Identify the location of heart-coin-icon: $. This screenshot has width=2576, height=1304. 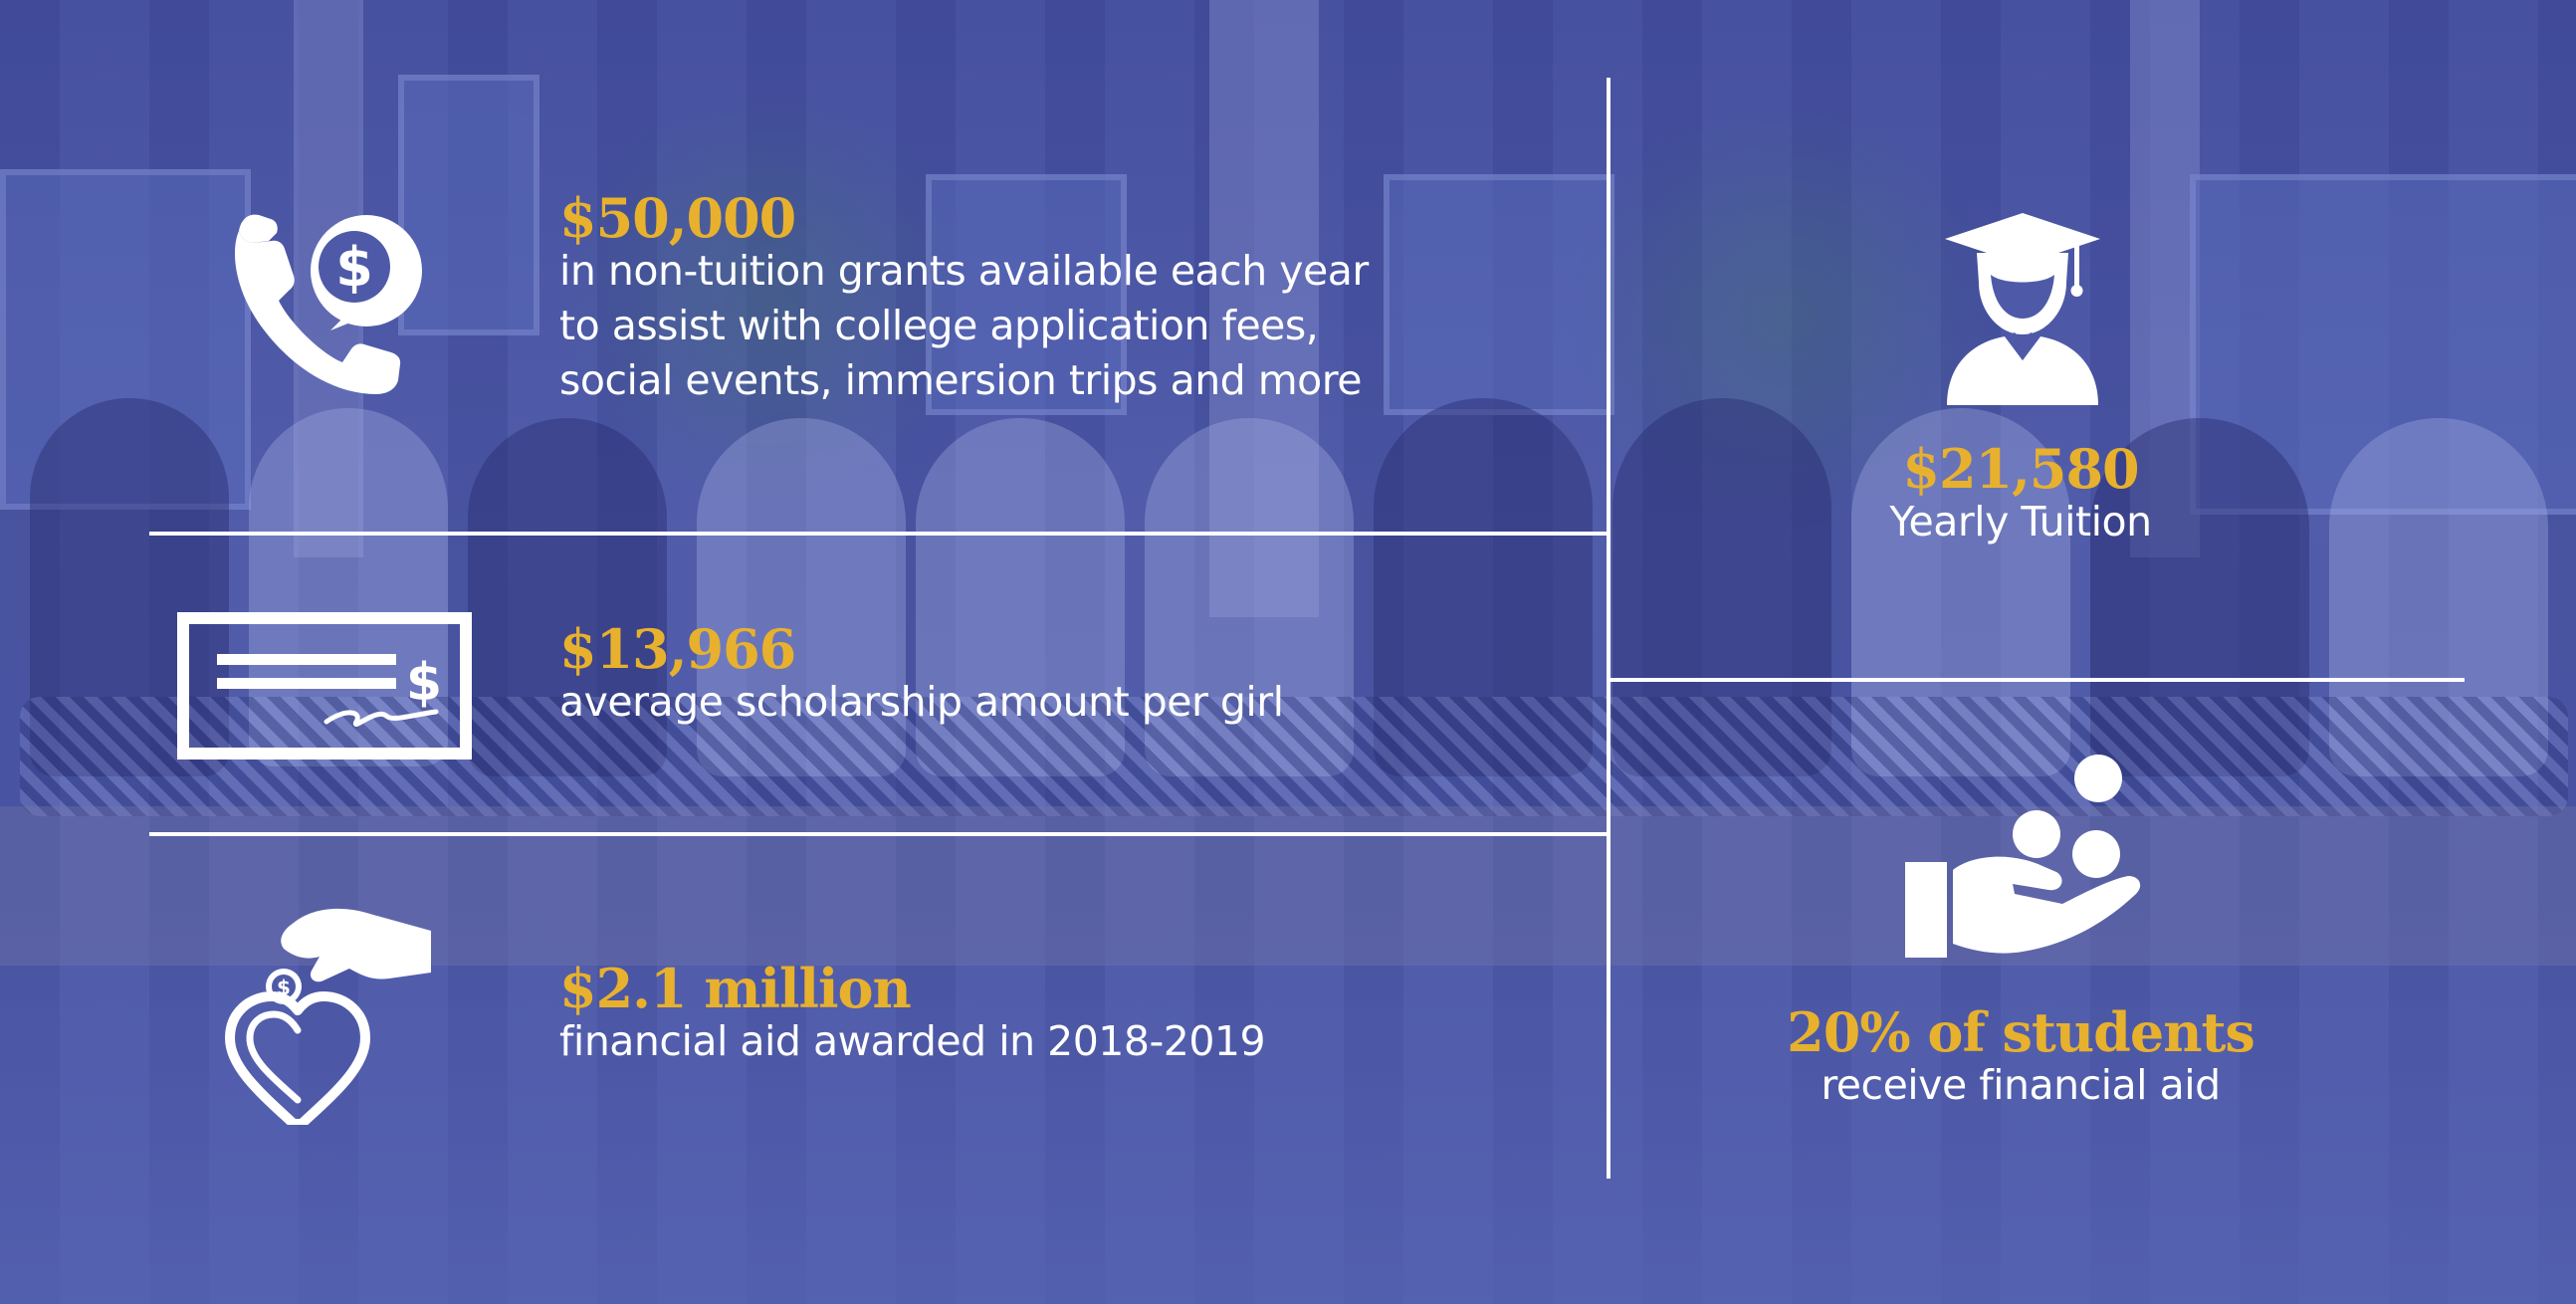
(331, 1015).